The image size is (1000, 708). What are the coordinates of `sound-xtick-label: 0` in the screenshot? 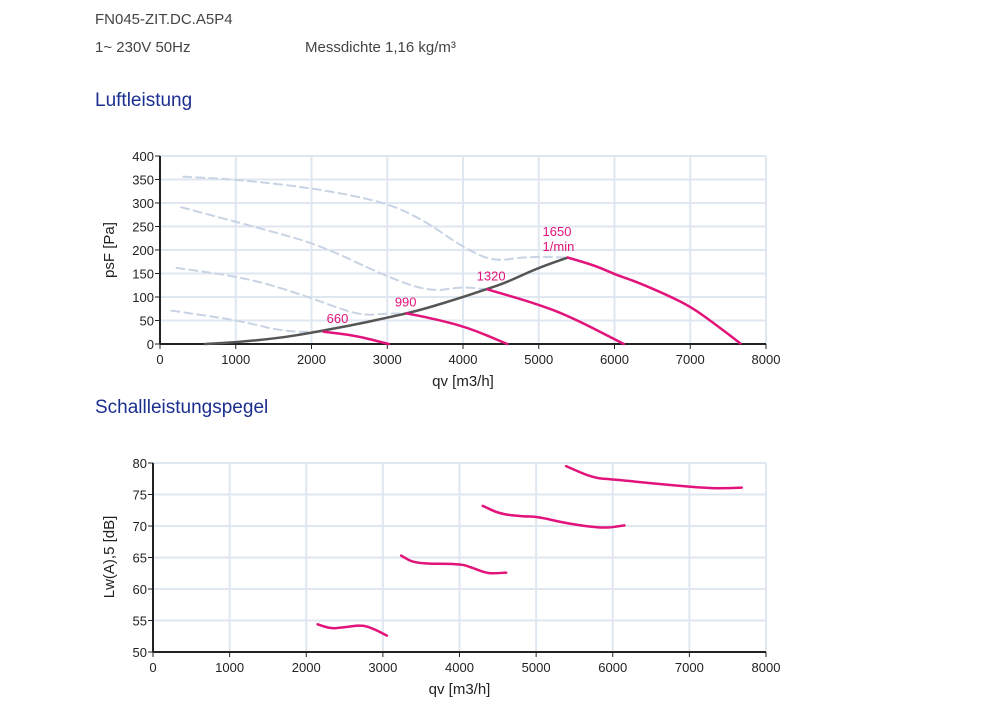 It's located at (152, 667).